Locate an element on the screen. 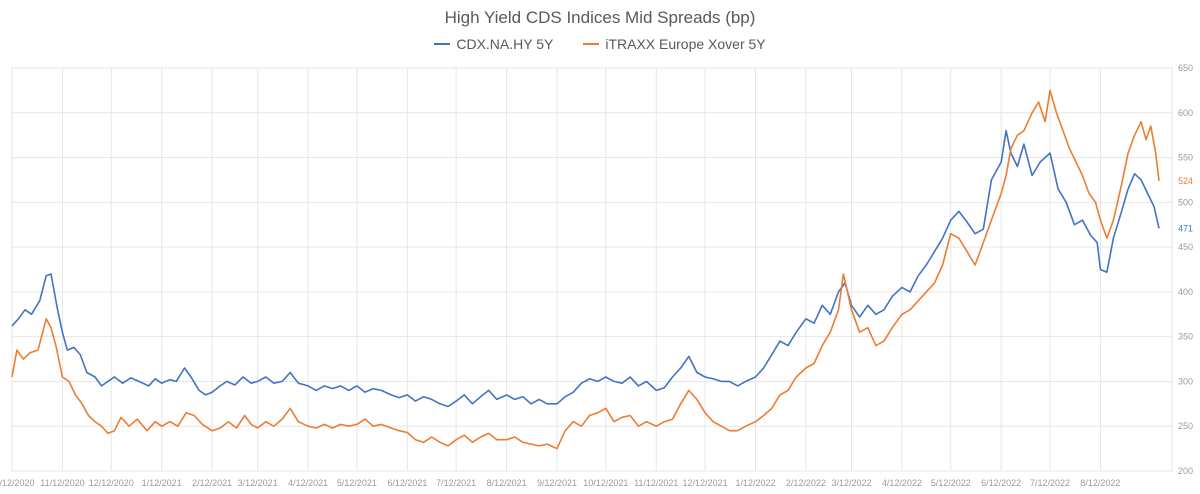 This screenshot has height=494, width=1200. end-value-label-cdx: 471 is located at coordinates (1185, 228).